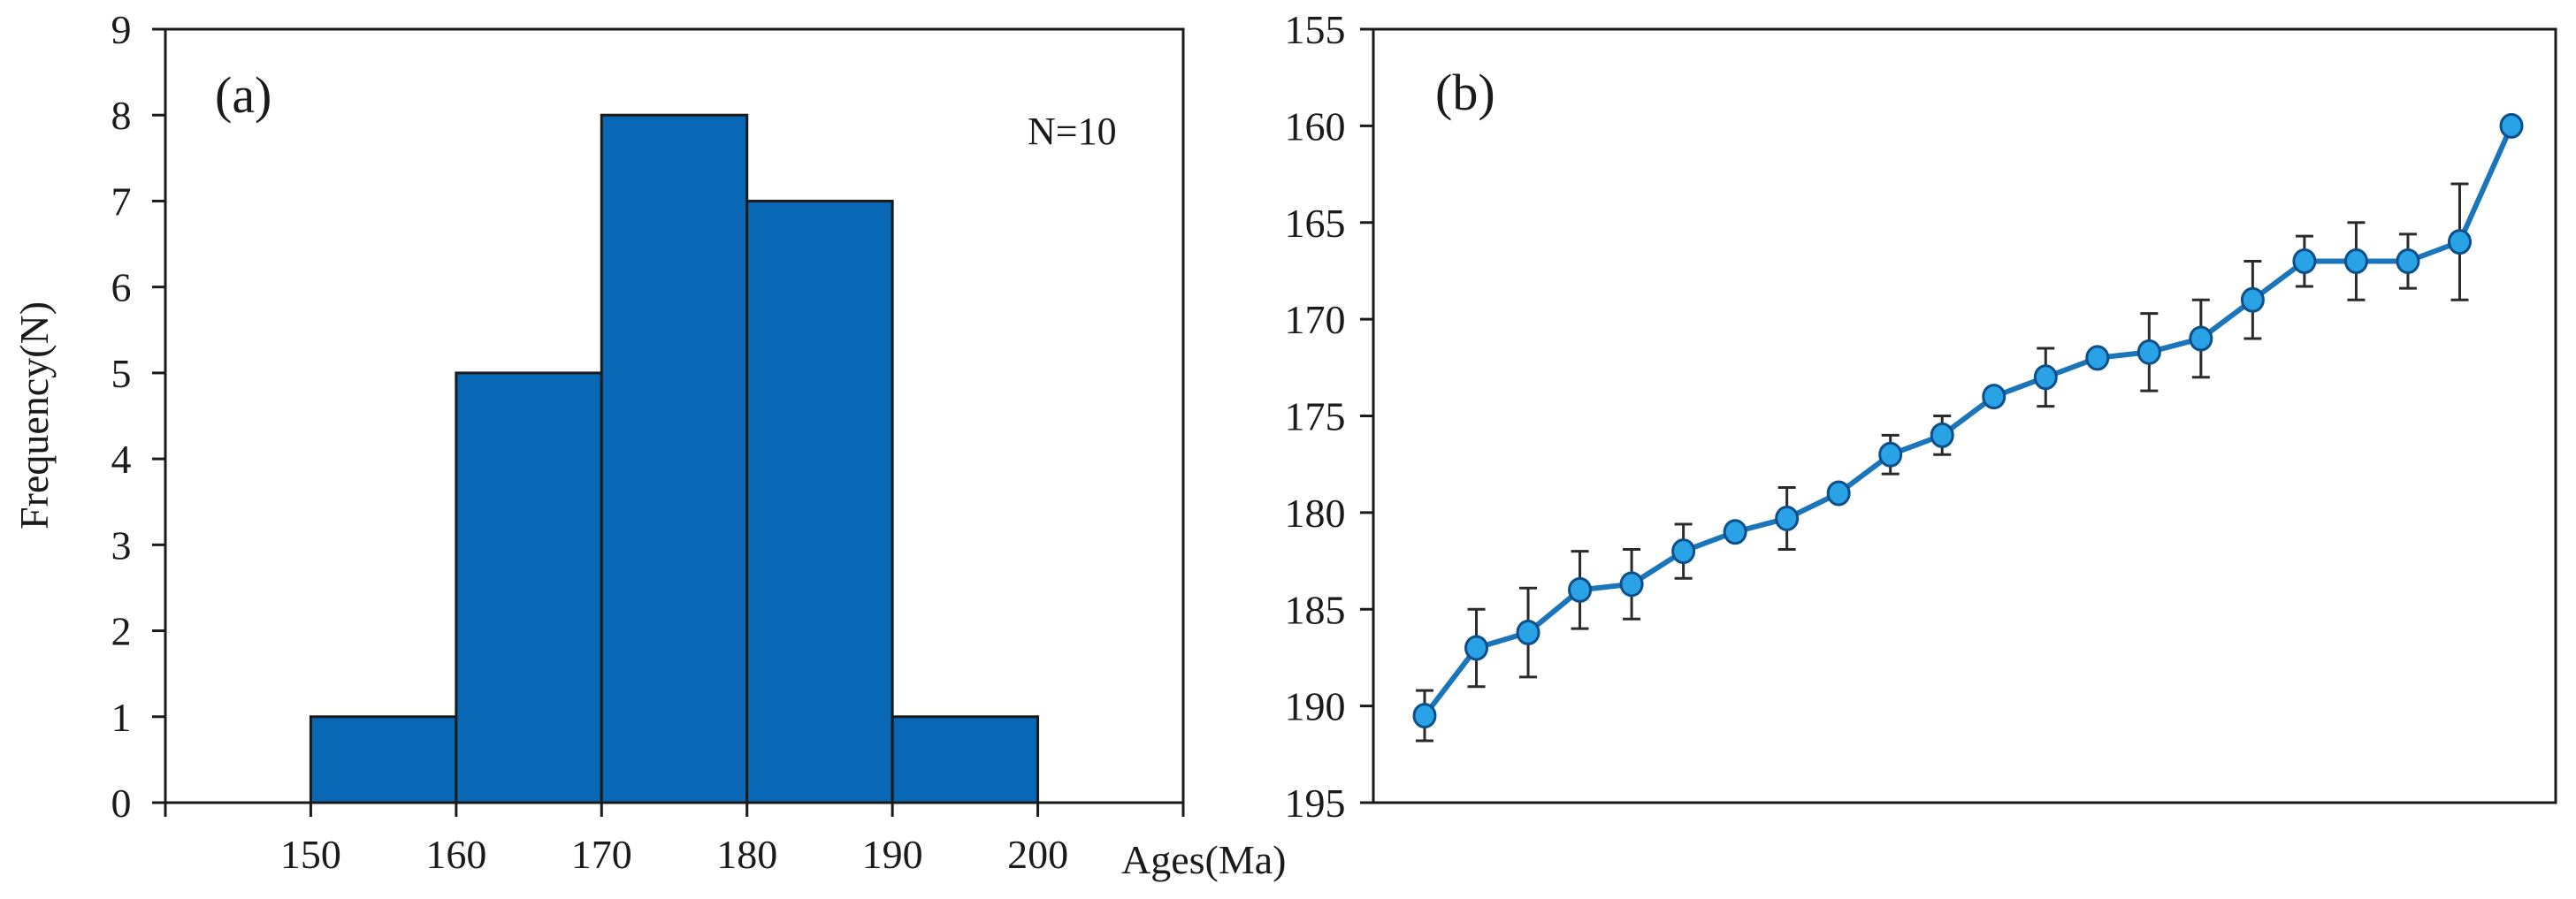 The image size is (2576, 899). What do you see at coordinates (1073, 131) in the screenshot?
I see `histogram-sample-count: N=10` at bounding box center [1073, 131].